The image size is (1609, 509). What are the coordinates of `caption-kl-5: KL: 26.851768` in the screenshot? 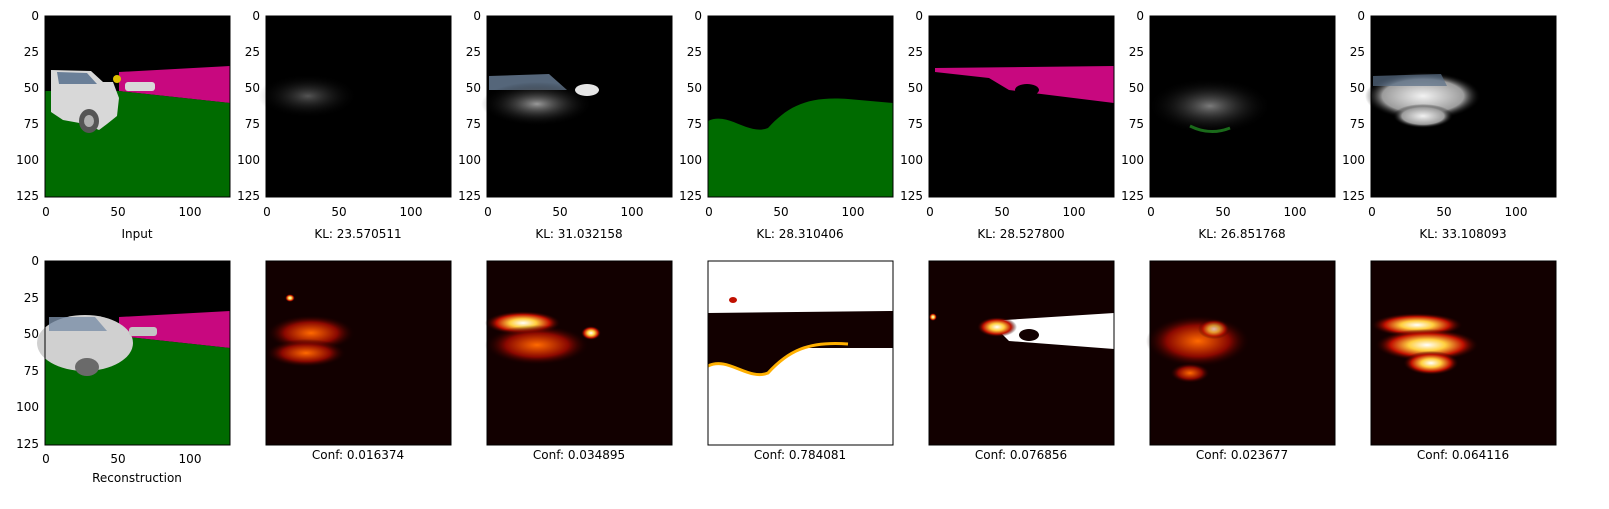 It's located at (1241, 234).